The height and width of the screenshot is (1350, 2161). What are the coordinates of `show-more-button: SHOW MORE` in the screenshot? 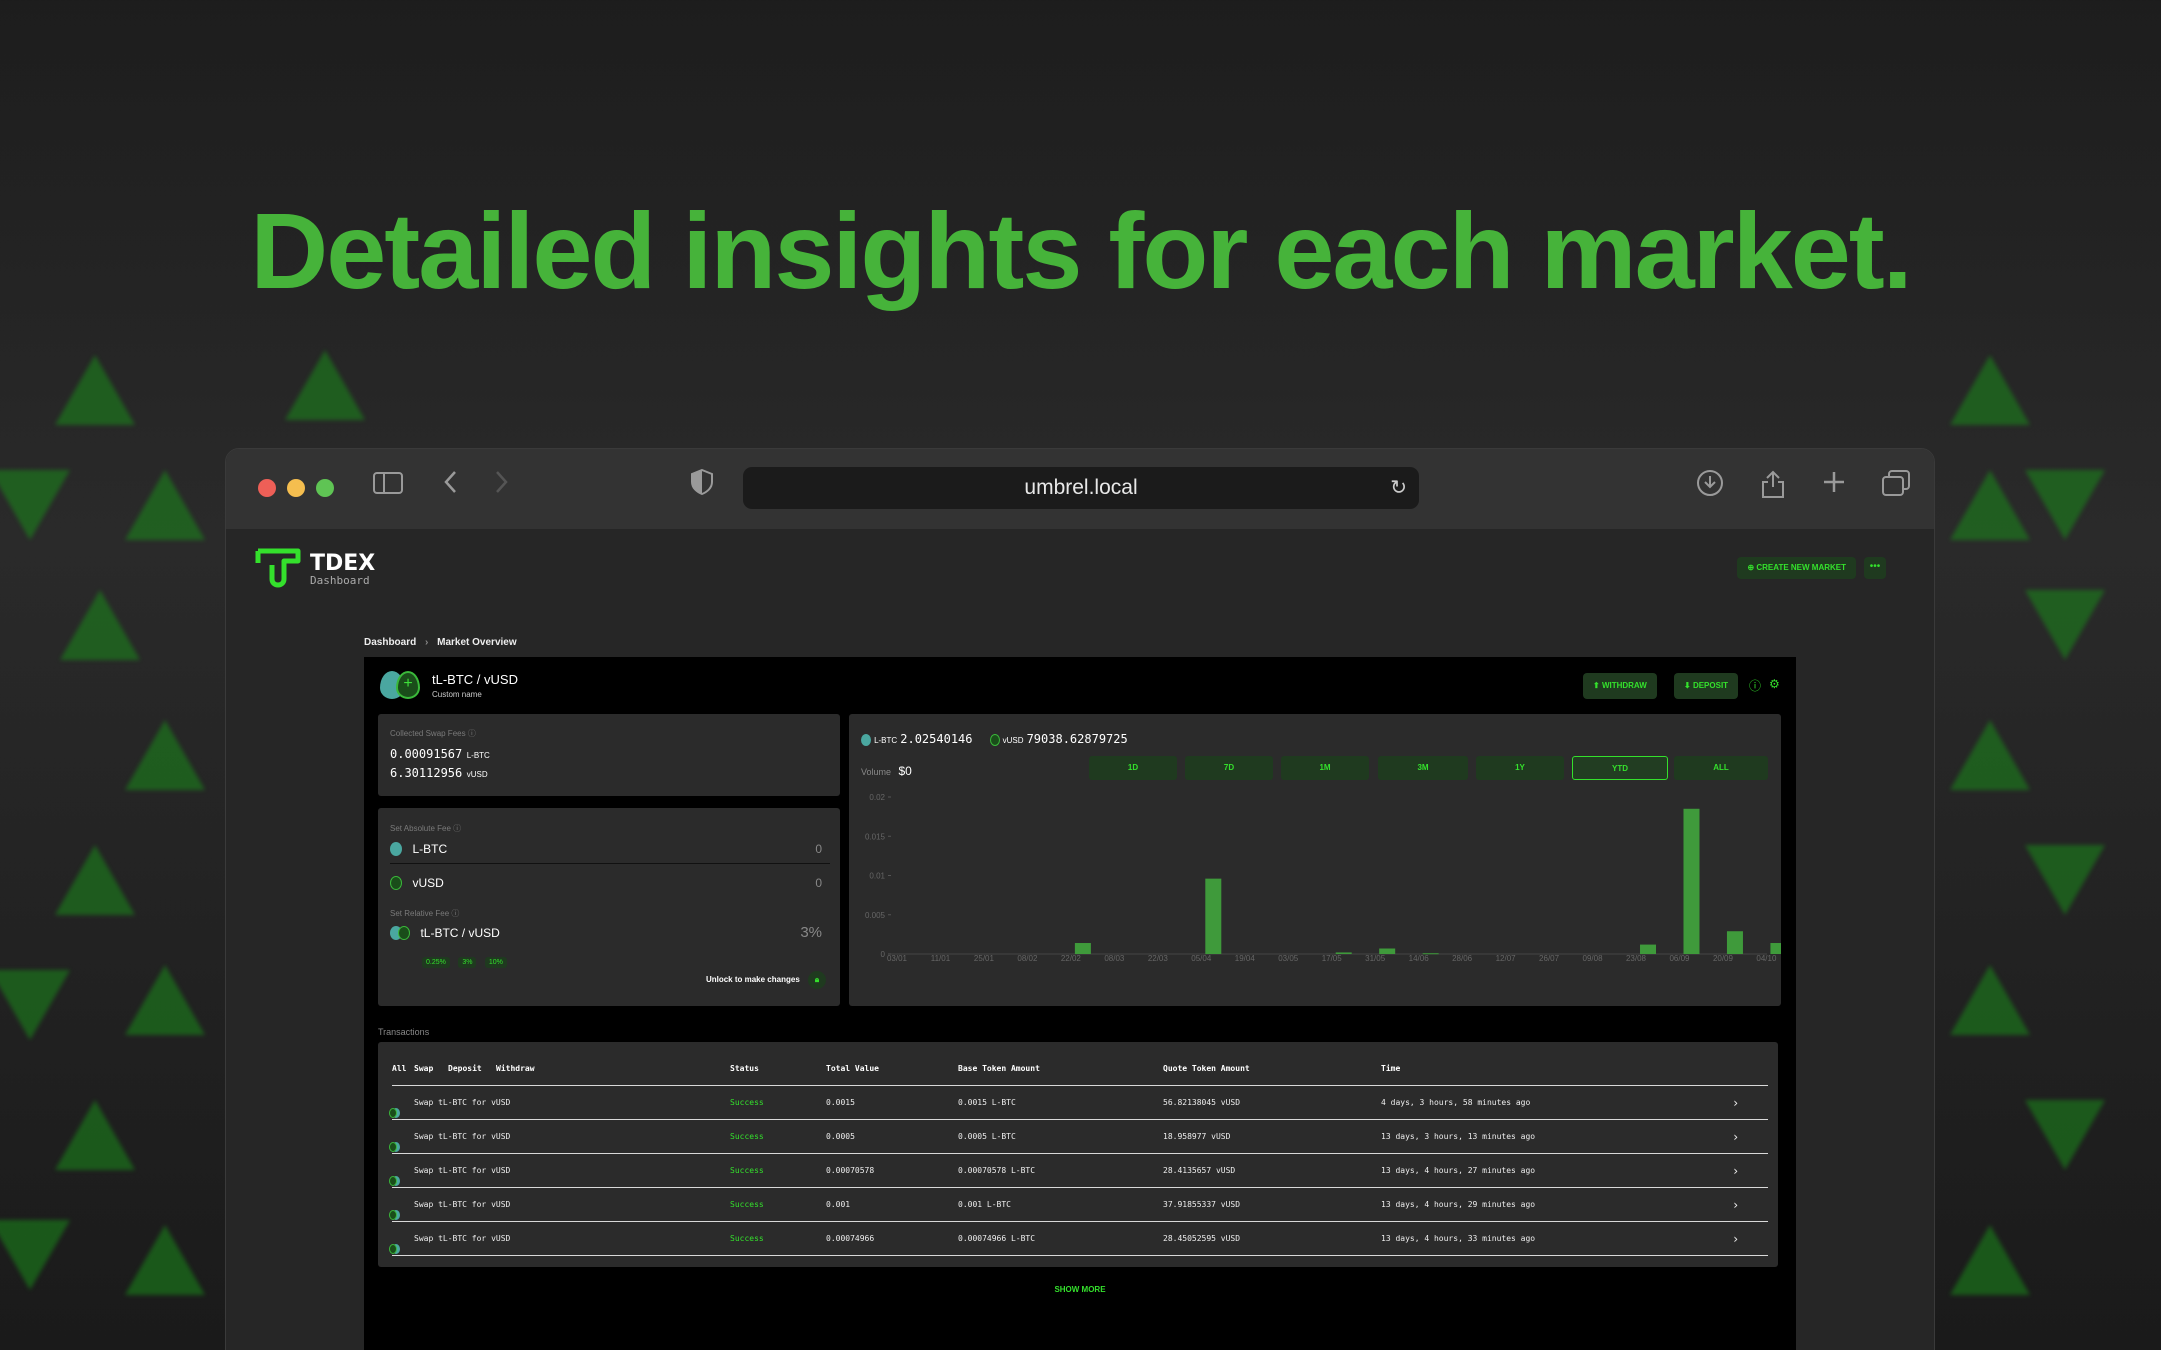 It's located at (1080, 1289).